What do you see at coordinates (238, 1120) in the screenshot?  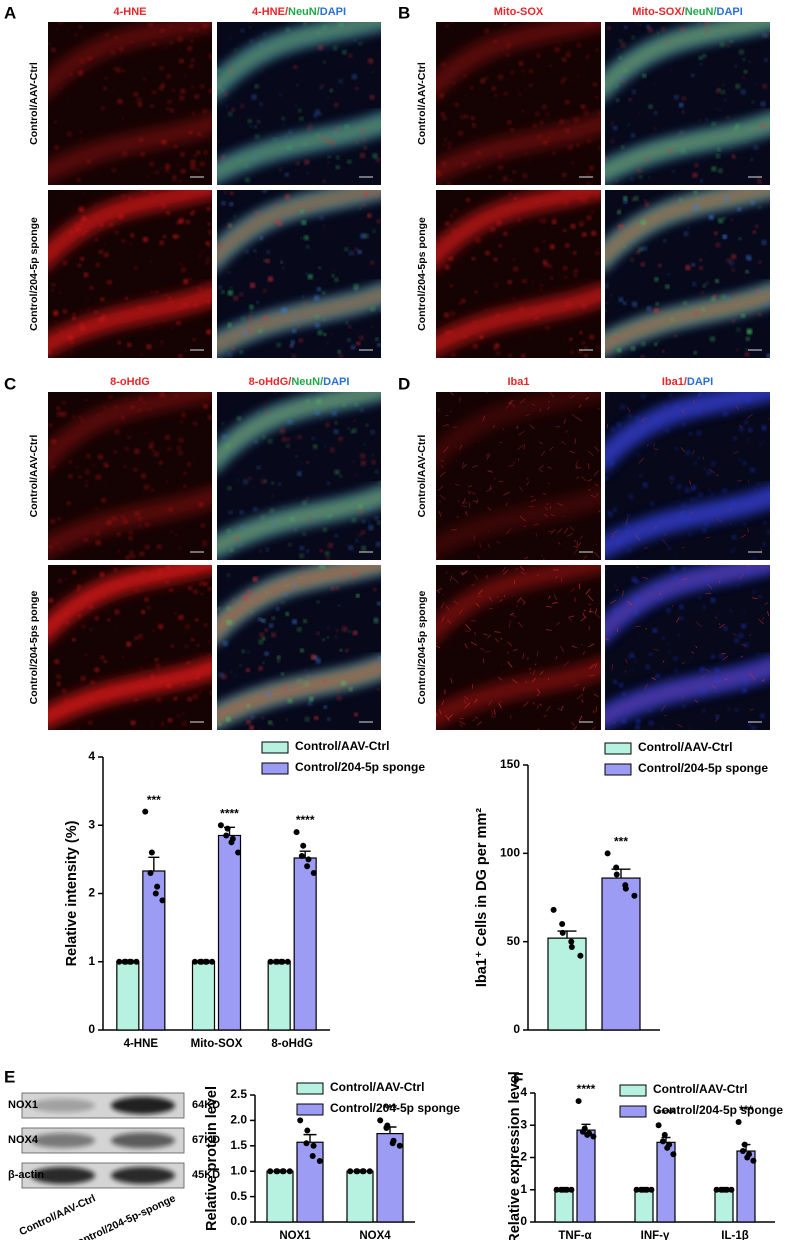 I see `y-tick-label: 2.0` at bounding box center [238, 1120].